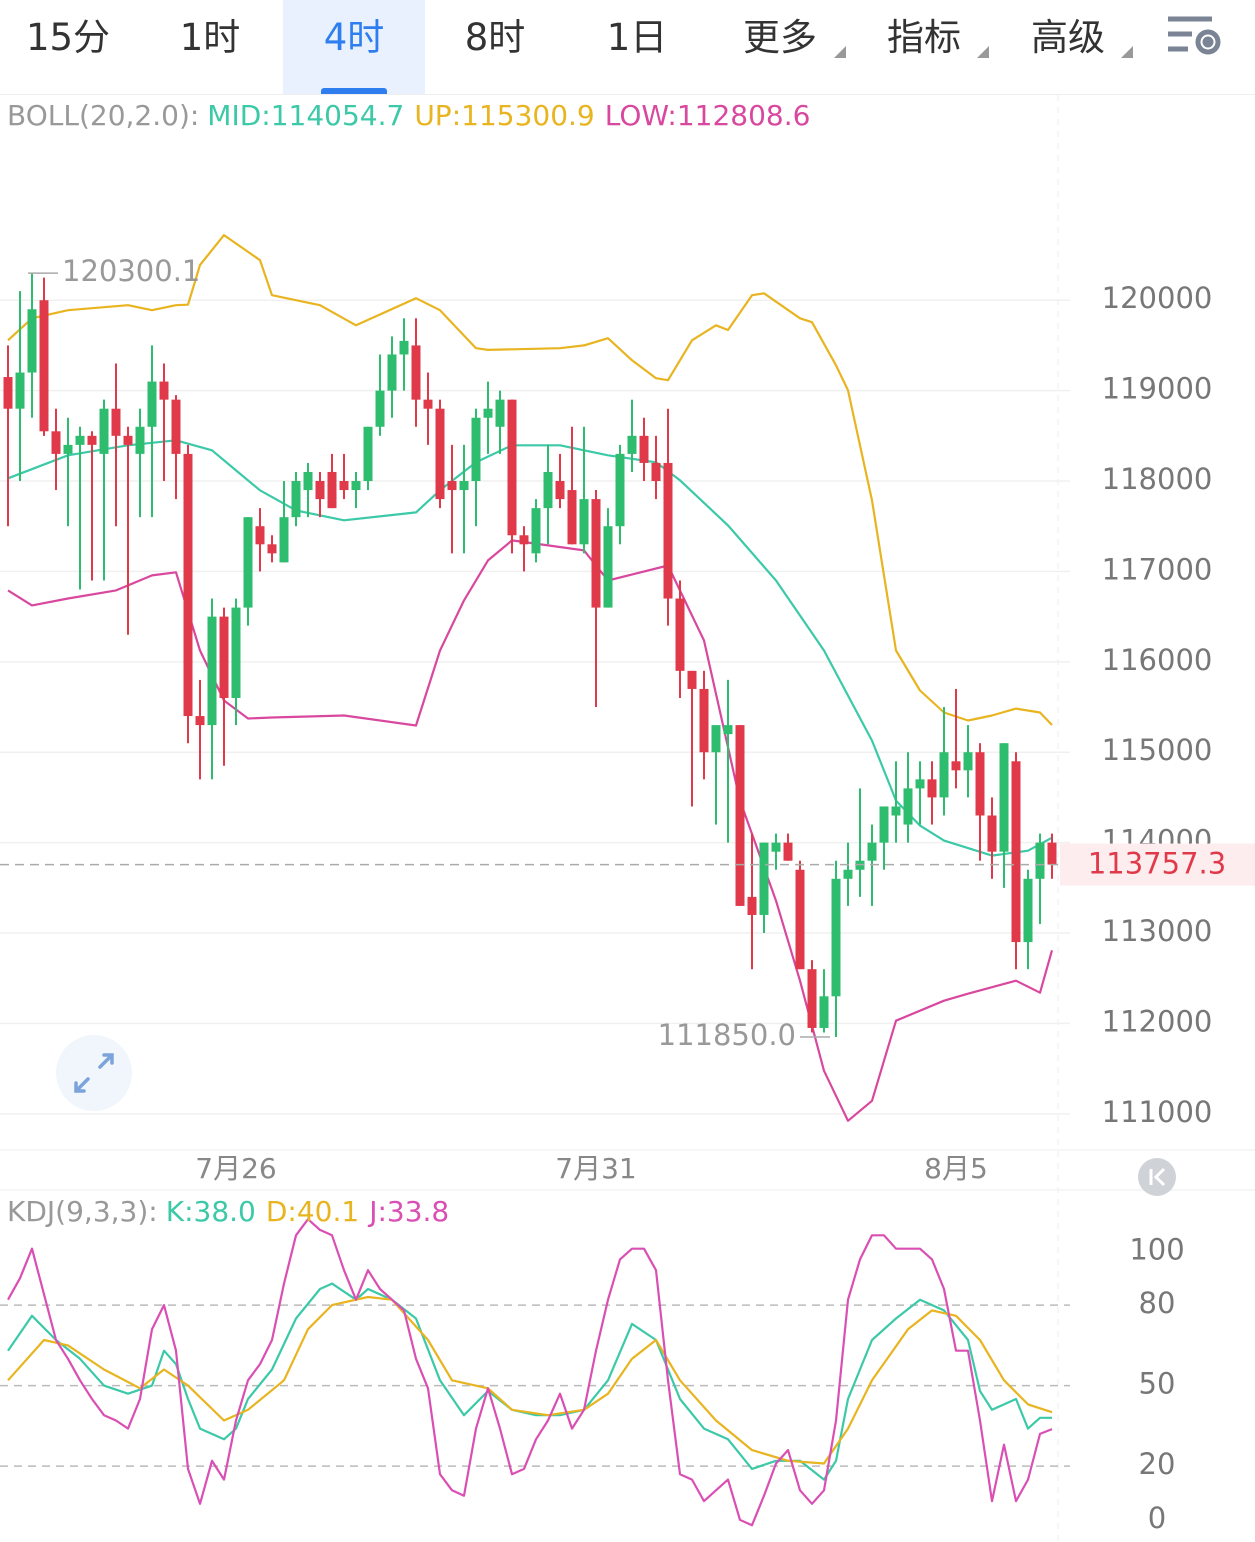  What do you see at coordinates (1157, 750) in the screenshot?
I see `y-tick-label: 115000` at bounding box center [1157, 750].